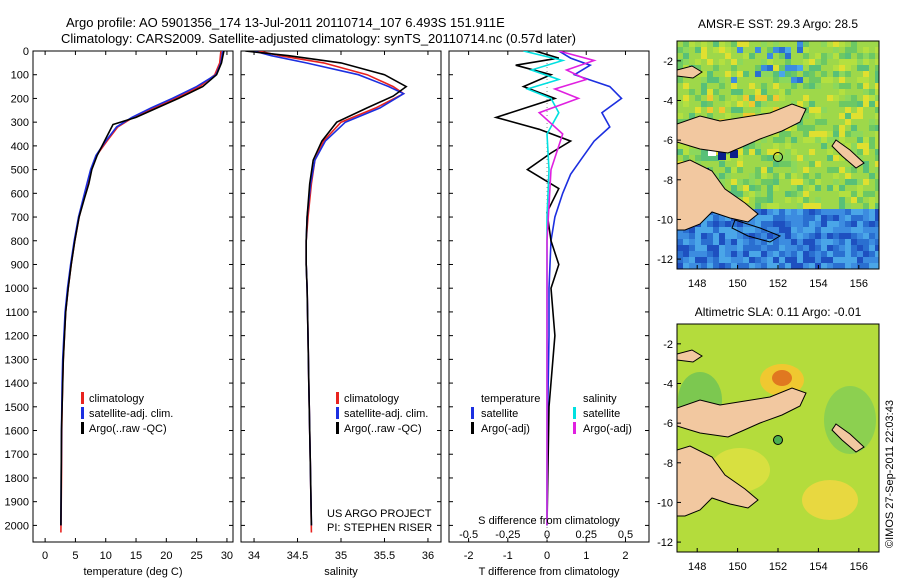 The height and width of the screenshot is (580, 900). I want to click on map-x-tick-label: 156, so click(859, 284).